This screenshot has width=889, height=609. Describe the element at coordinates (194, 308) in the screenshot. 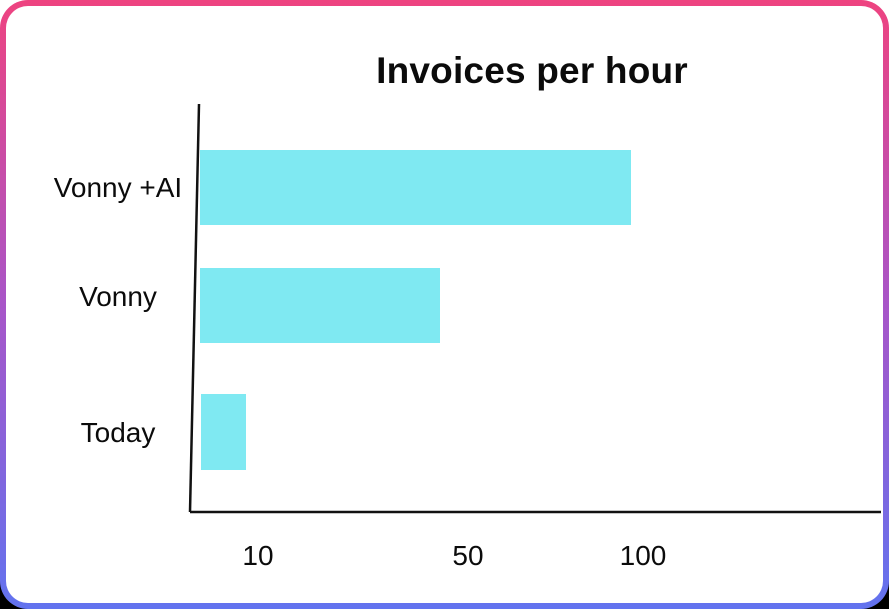

I see `y-axis-line` at that location.